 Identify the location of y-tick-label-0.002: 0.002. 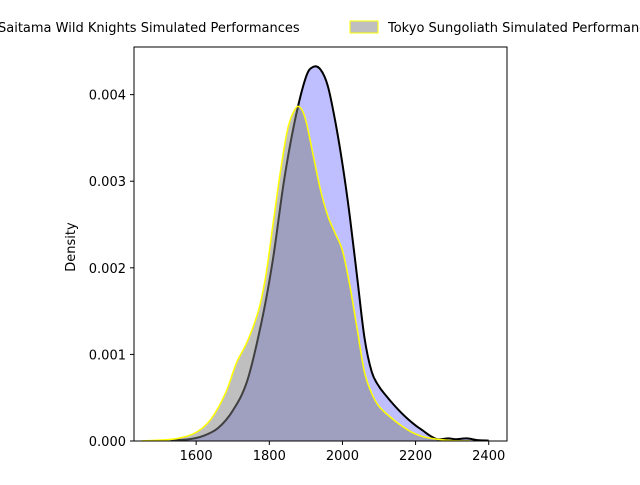
(107, 269).